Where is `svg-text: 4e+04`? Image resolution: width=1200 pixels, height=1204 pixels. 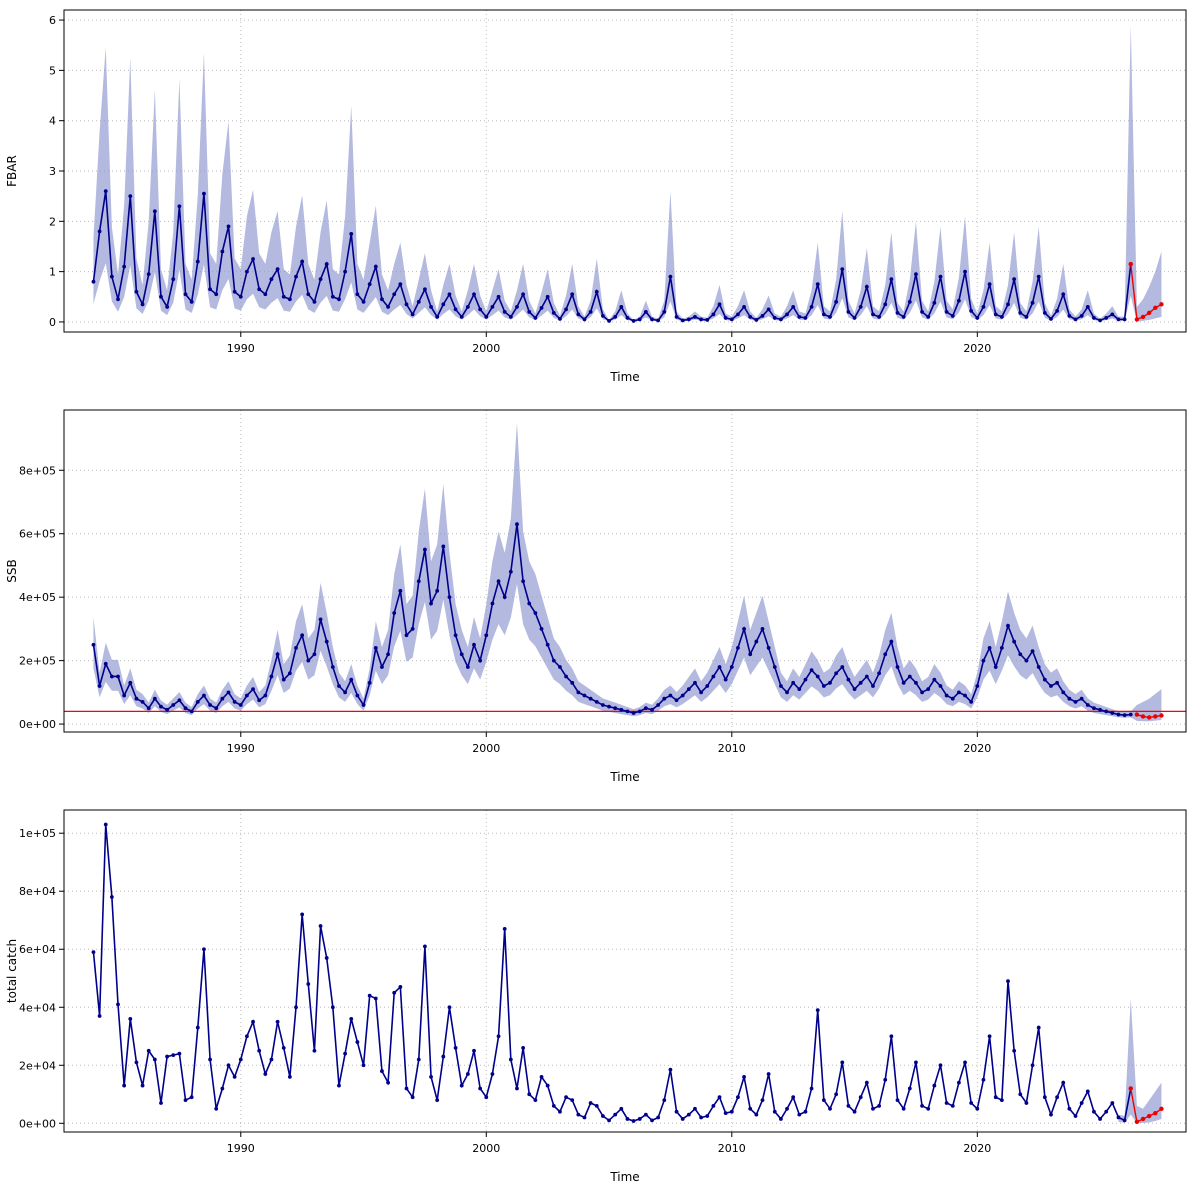 svg-text: 4e+04 is located at coordinates (37, 1007).